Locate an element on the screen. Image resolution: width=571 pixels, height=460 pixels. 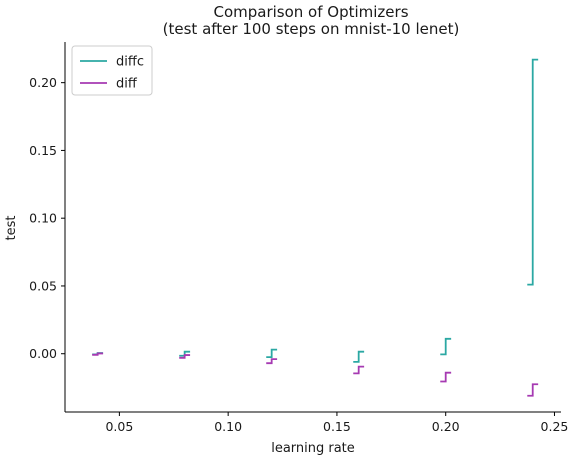
x-axis-ticks: 0.05 0.10 0.15 0.20 0.25 is located at coordinates (336, 423).